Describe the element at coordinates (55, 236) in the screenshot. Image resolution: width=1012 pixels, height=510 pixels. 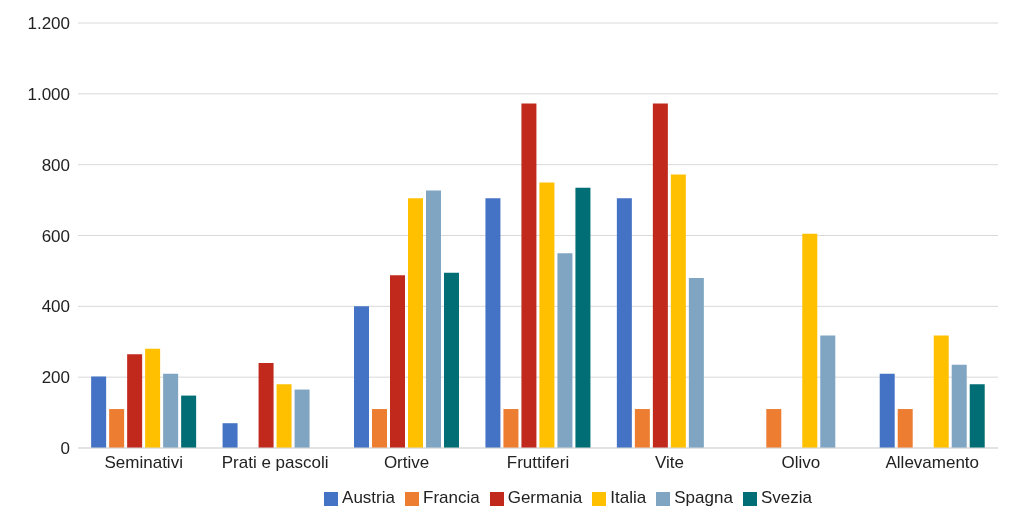
I see `y-tick-label: 600` at that location.